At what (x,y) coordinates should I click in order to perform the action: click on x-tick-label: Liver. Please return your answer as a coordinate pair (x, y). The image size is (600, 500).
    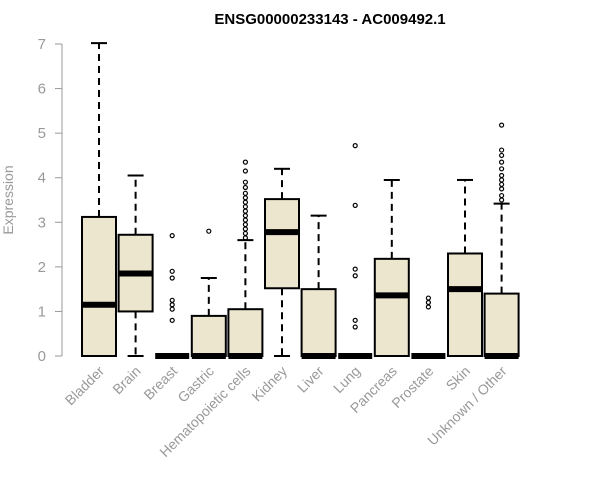
    Looking at the image, I should click on (310, 379).